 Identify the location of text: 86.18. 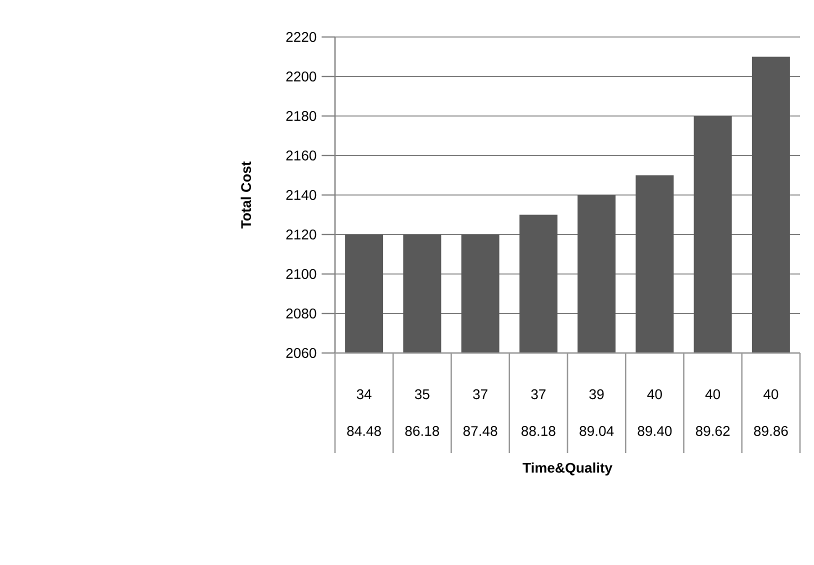
(422, 431).